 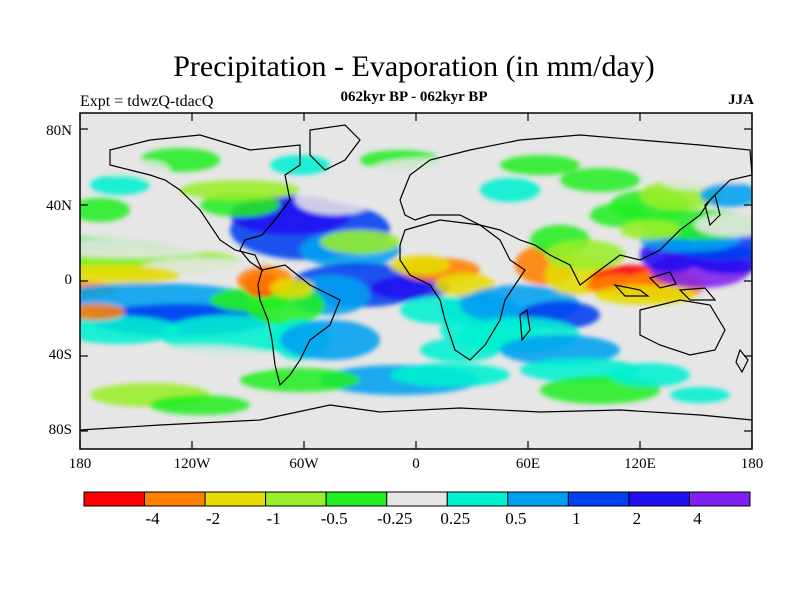 I want to click on experiment-label: Expt = tdwzQ-tdacQ, so click(x=147, y=101).